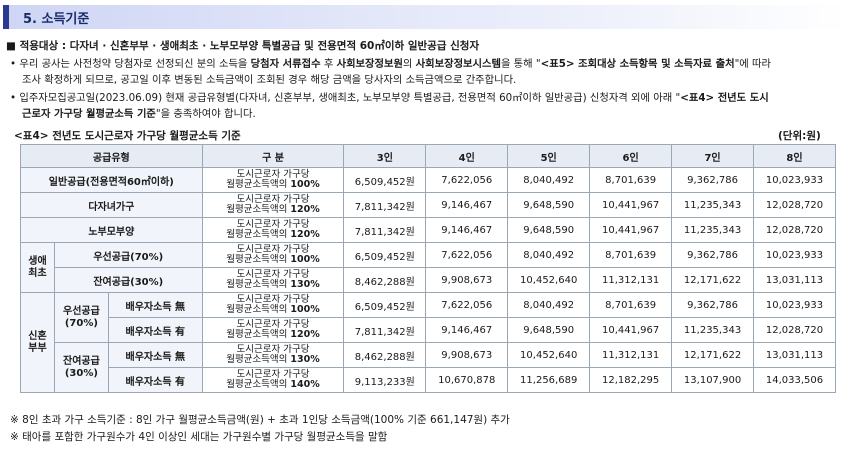 The height and width of the screenshot is (450, 850). I want to click on header-col-3: 3인, so click(385, 156).